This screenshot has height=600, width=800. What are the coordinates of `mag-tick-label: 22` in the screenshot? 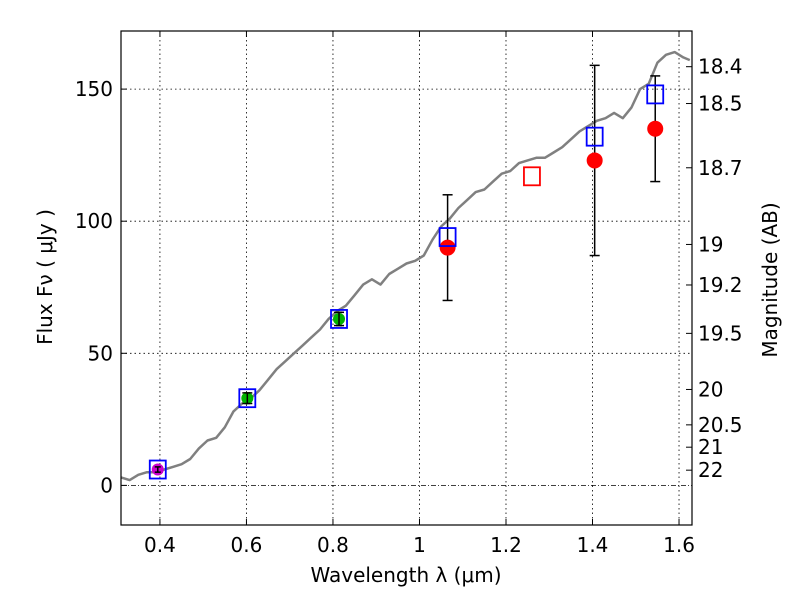 It's located at (710, 470).